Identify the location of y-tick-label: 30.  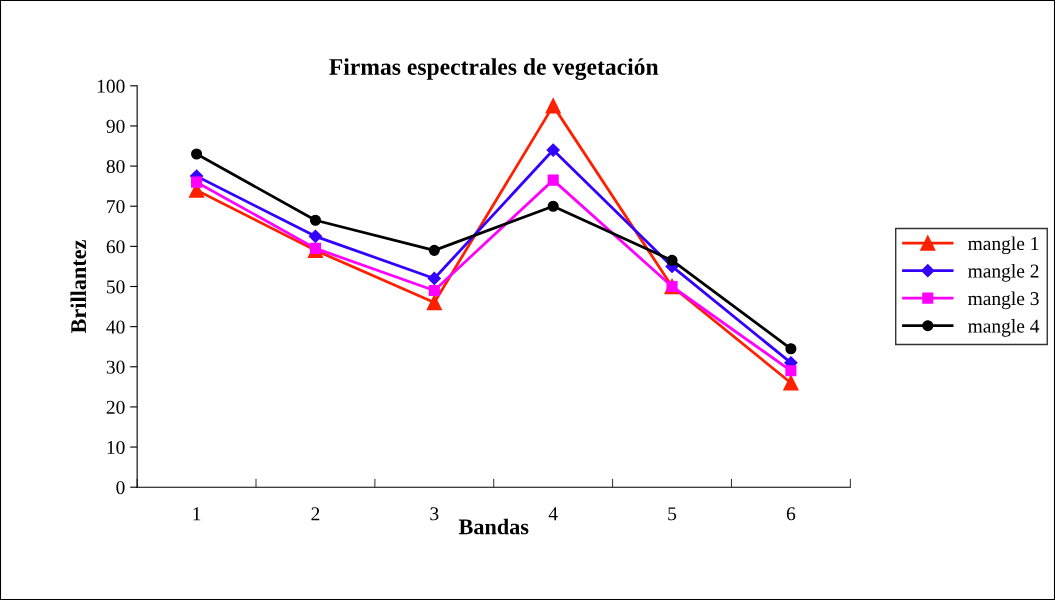
(115, 367).